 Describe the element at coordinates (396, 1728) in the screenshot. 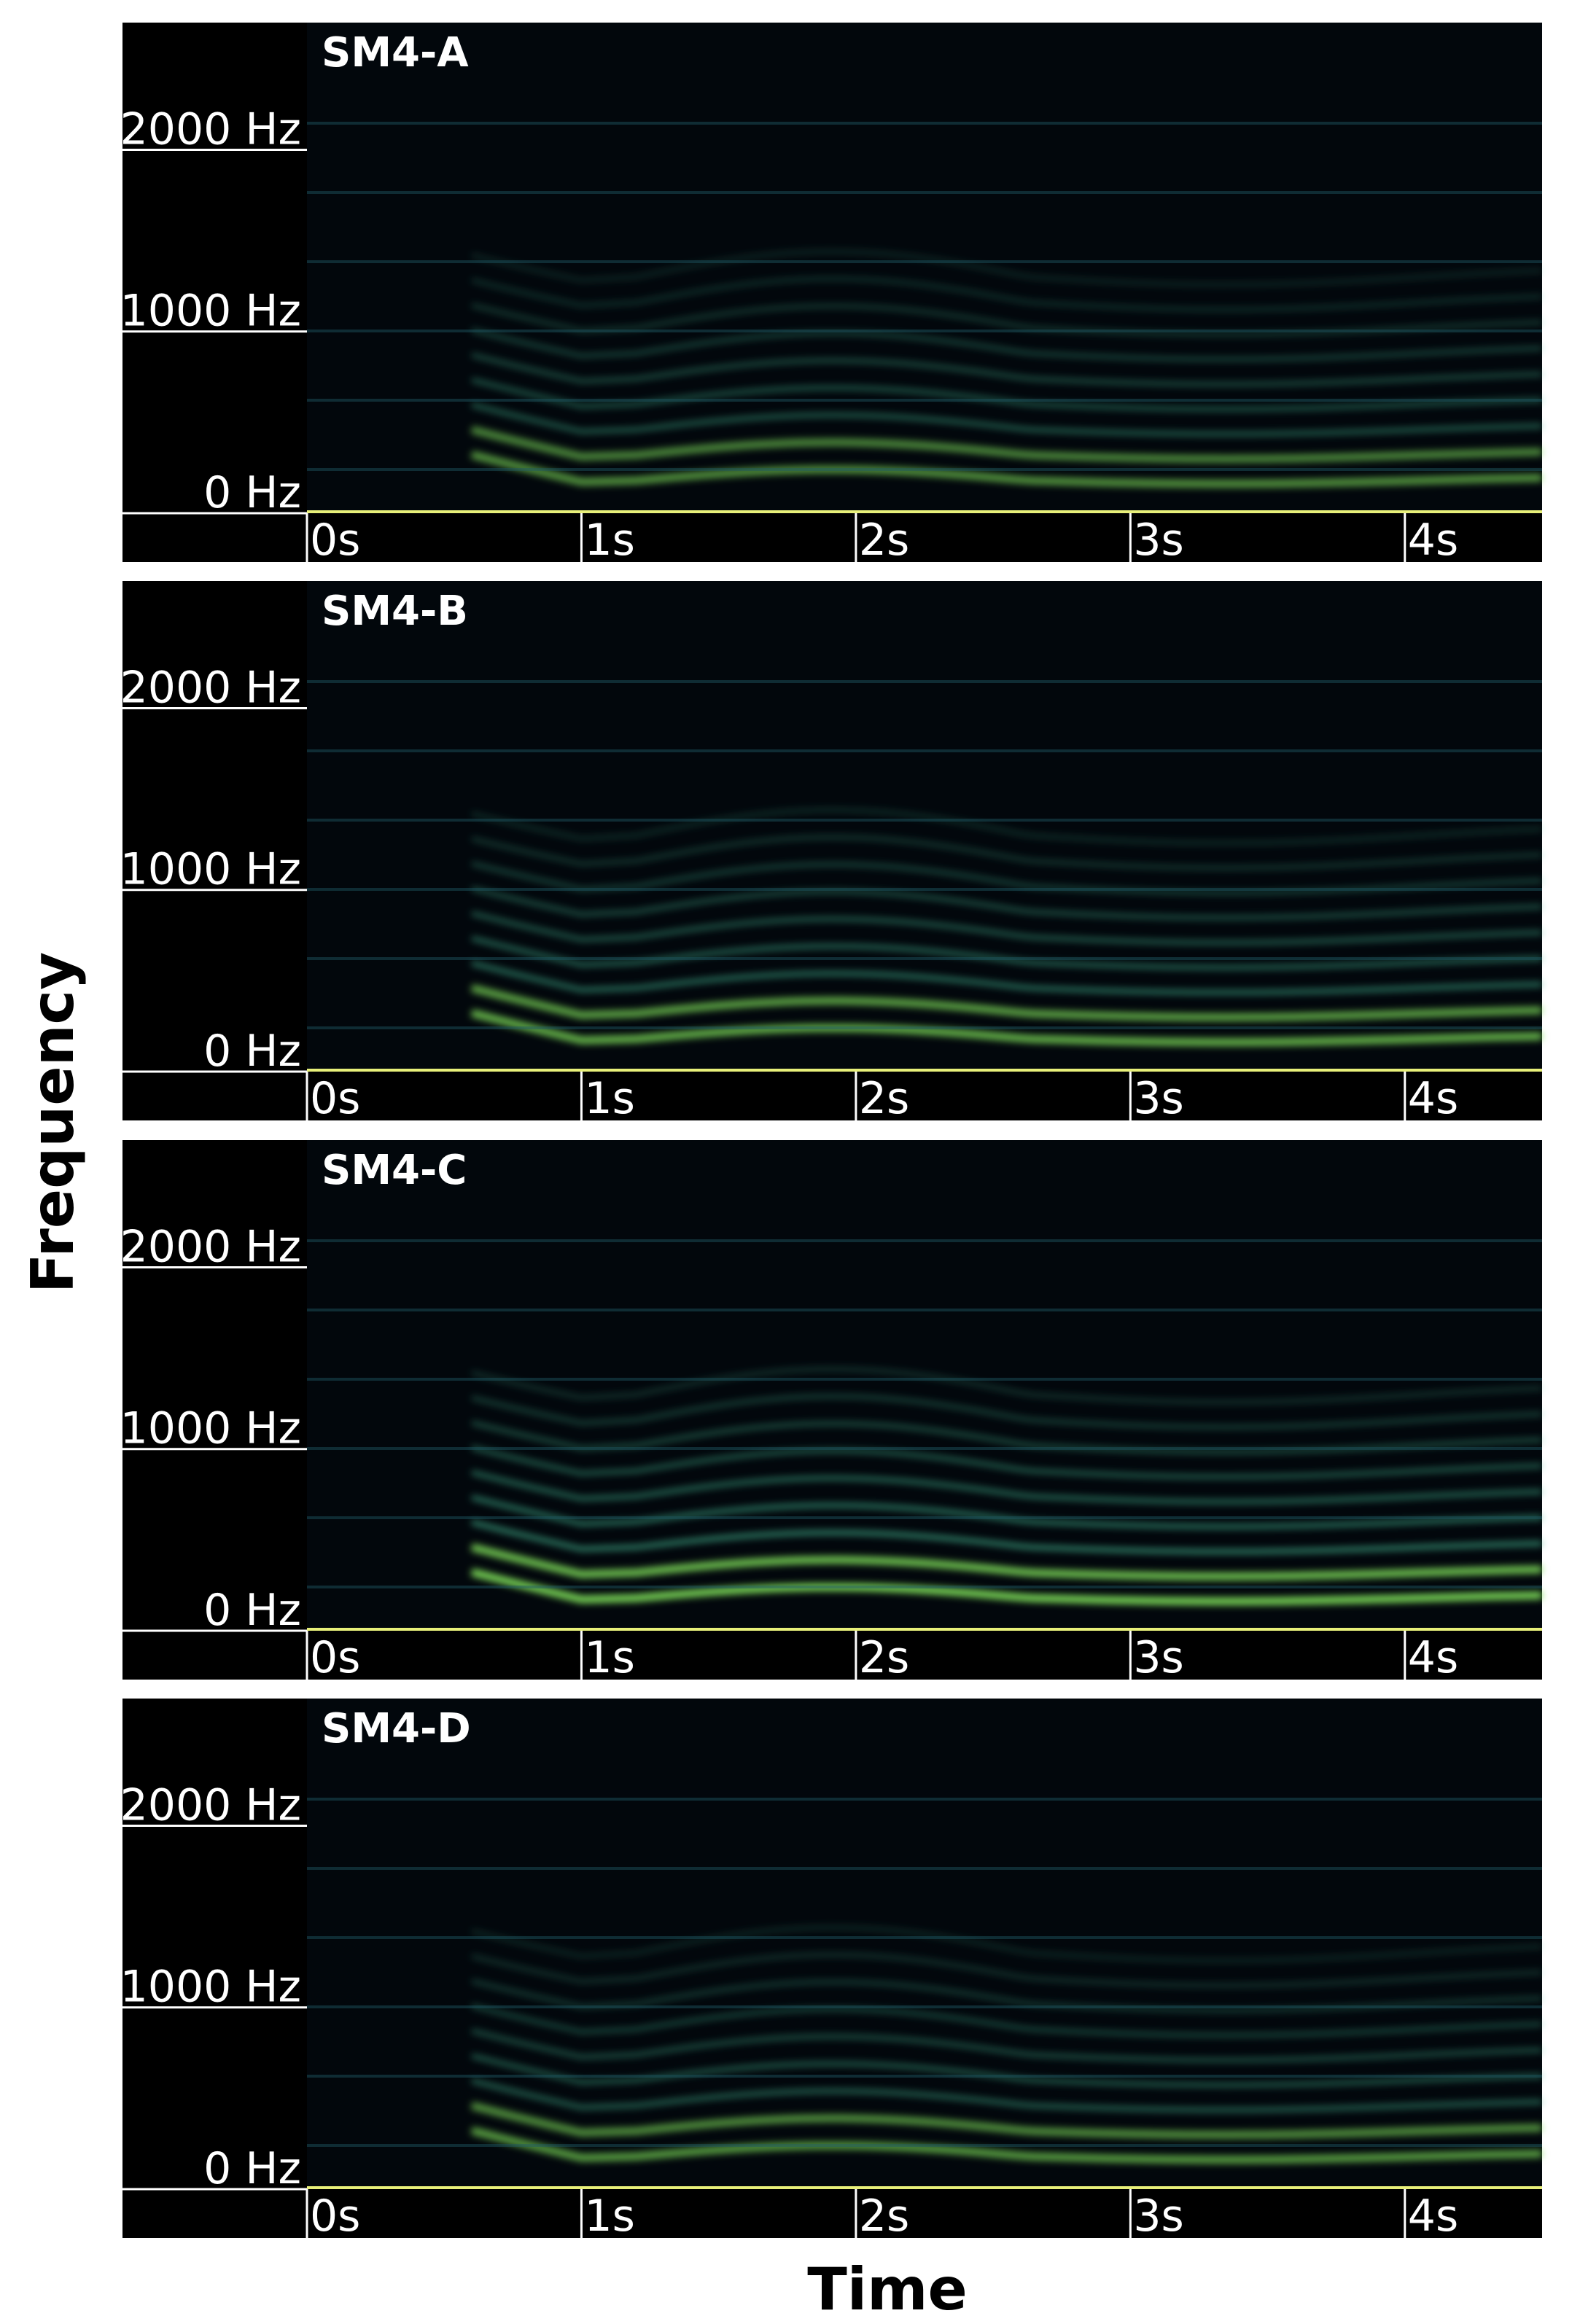

I see `panel-title: SM4-D` at that location.